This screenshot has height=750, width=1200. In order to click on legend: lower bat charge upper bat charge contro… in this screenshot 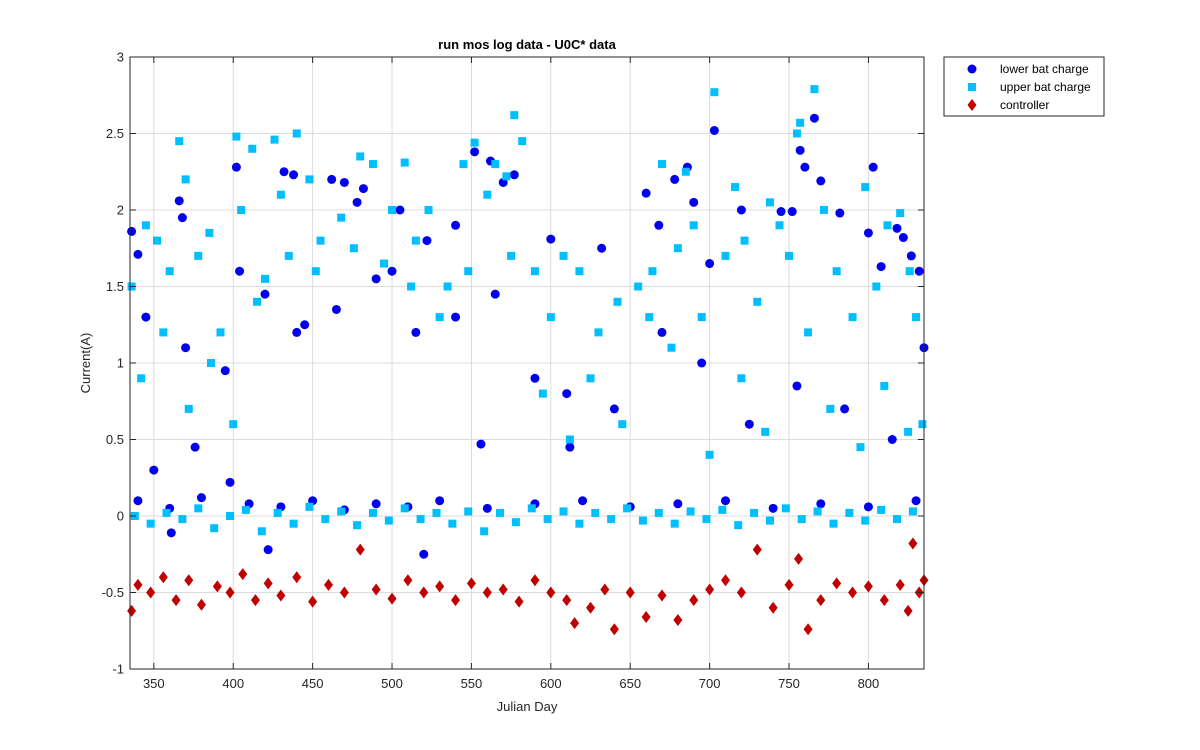, I will do `click(1024, 86)`.